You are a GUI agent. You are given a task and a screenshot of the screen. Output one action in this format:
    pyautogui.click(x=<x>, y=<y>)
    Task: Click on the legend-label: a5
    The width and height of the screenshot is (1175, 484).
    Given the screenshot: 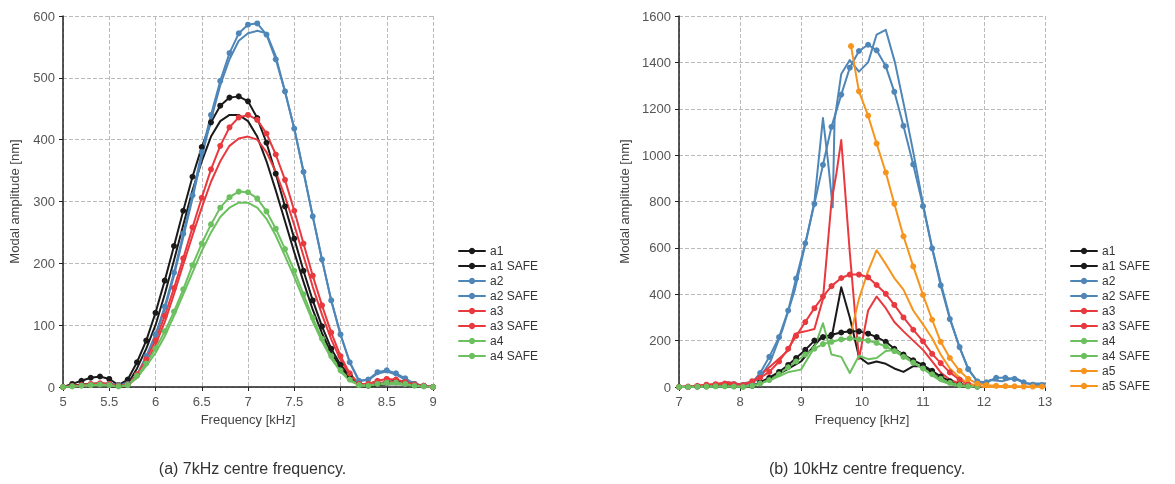 What is the action you would take?
    pyautogui.click(x=1109, y=371)
    